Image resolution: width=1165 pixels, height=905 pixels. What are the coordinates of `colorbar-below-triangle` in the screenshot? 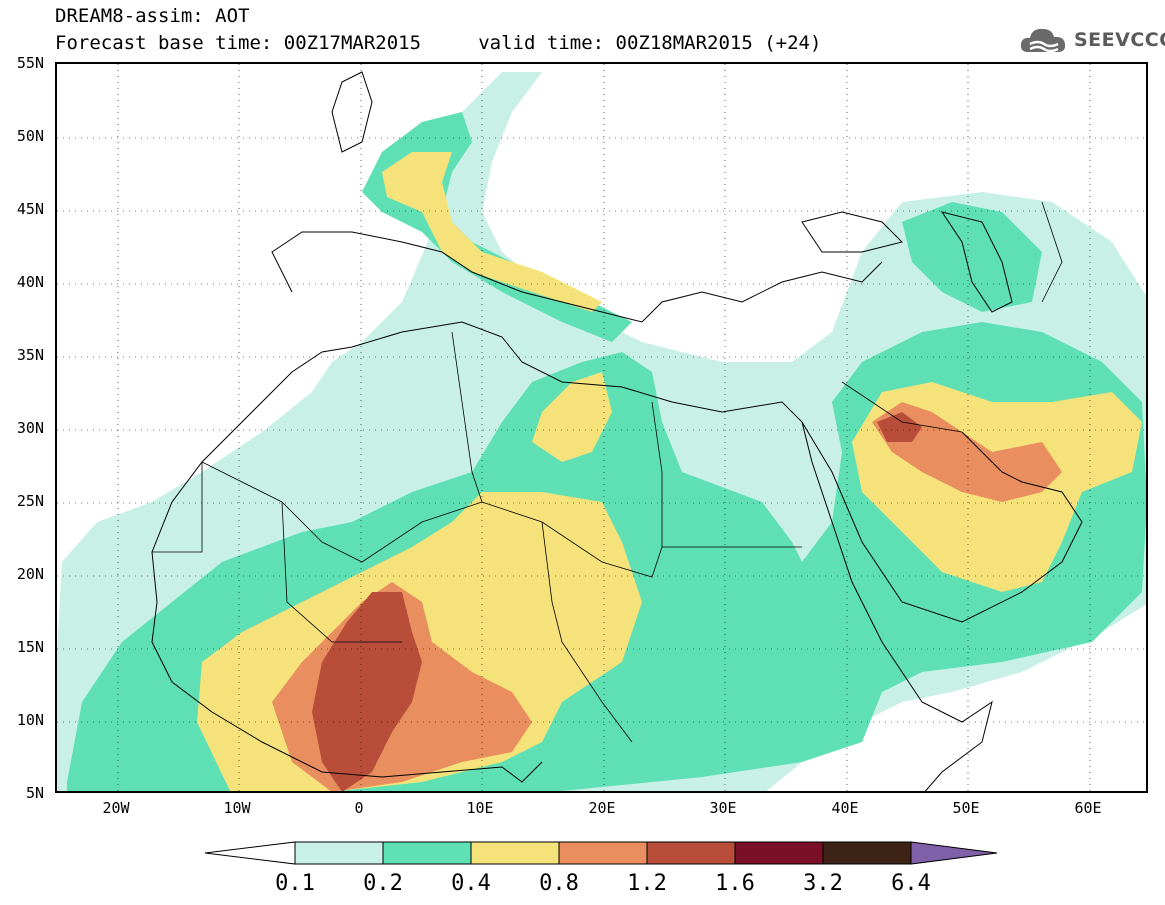 It's located at (250, 853).